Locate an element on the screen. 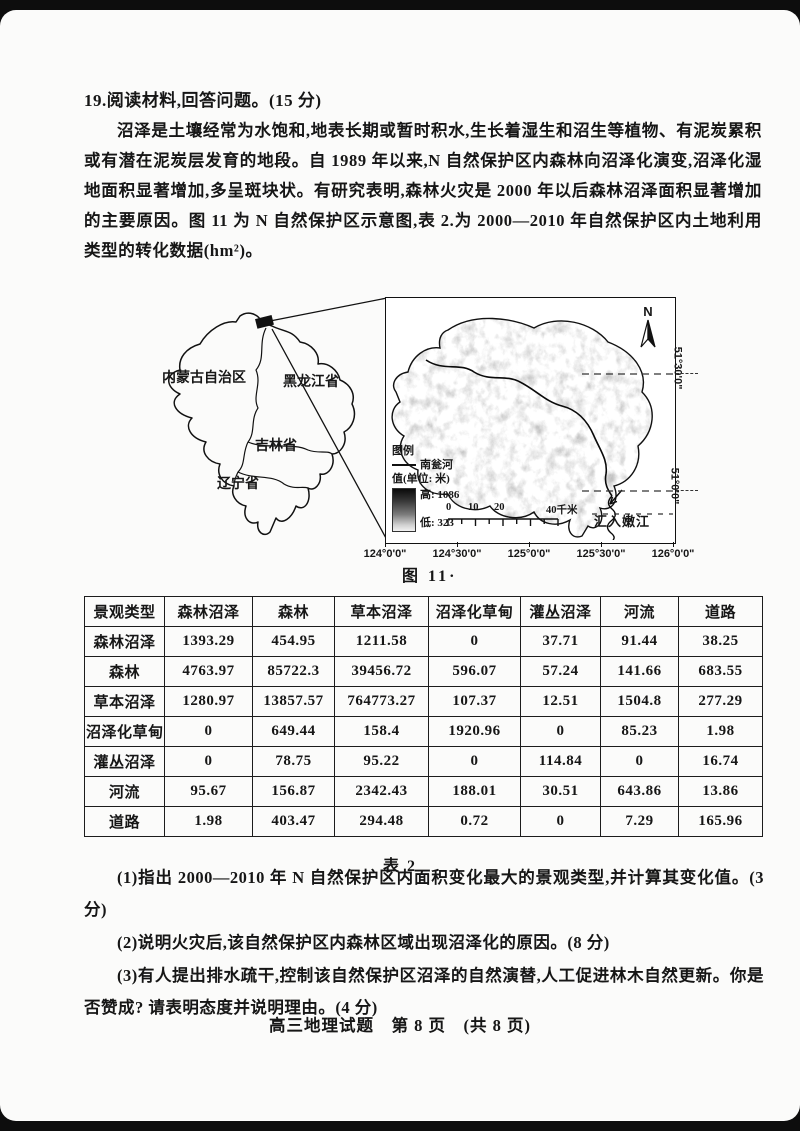 The height and width of the screenshot is (1131, 800). leader-line-top is located at coordinates (328, 309).